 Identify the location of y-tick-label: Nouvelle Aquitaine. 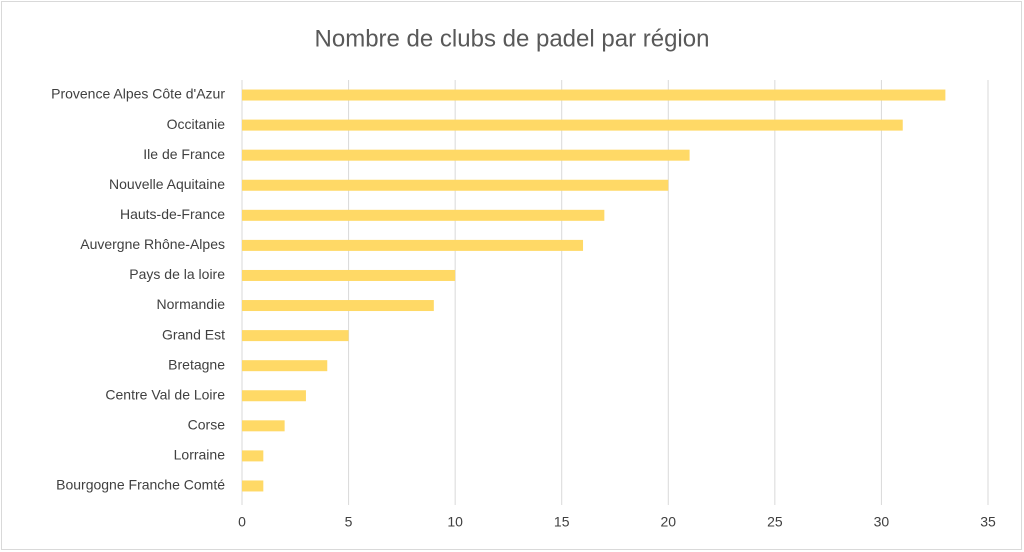
(167, 184).